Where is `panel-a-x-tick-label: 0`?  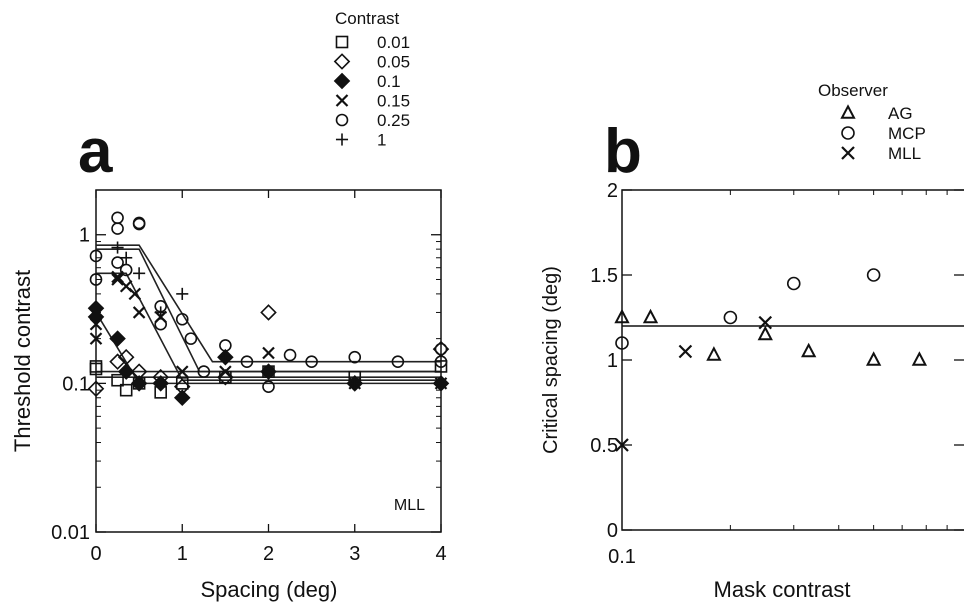 panel-a-x-tick-label: 0 is located at coordinates (95, 554).